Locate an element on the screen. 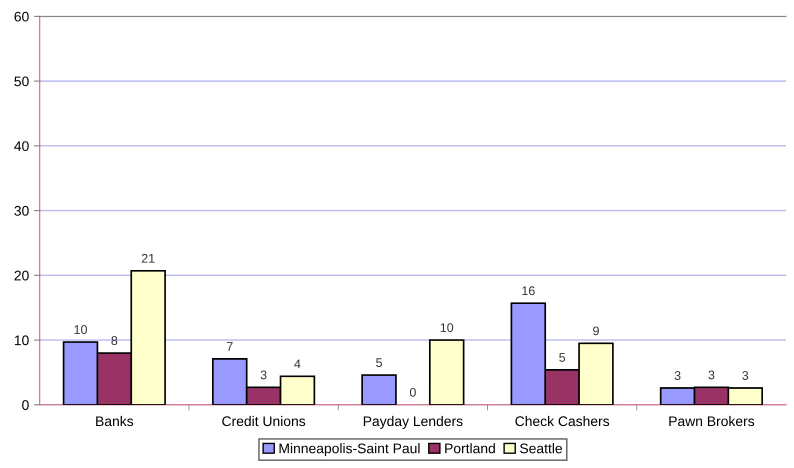 Image resolution: width=794 pixels, height=468 pixels. legend-label: Portland is located at coordinates (470, 448).